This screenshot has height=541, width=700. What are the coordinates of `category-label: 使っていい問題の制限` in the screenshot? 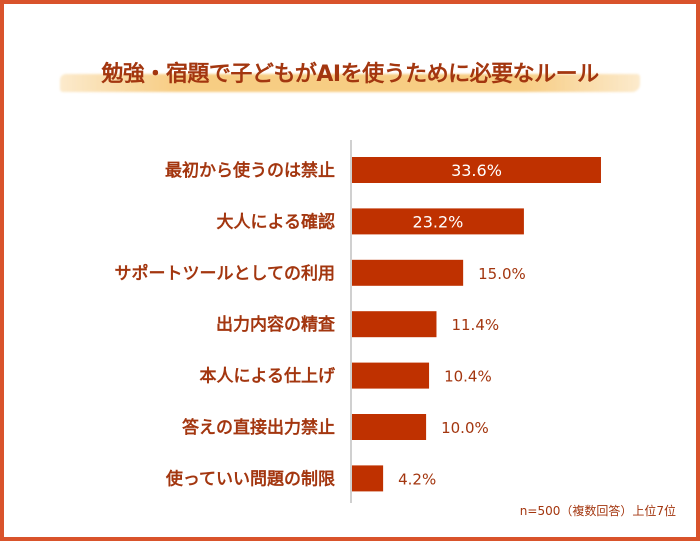 It's located at (250, 478).